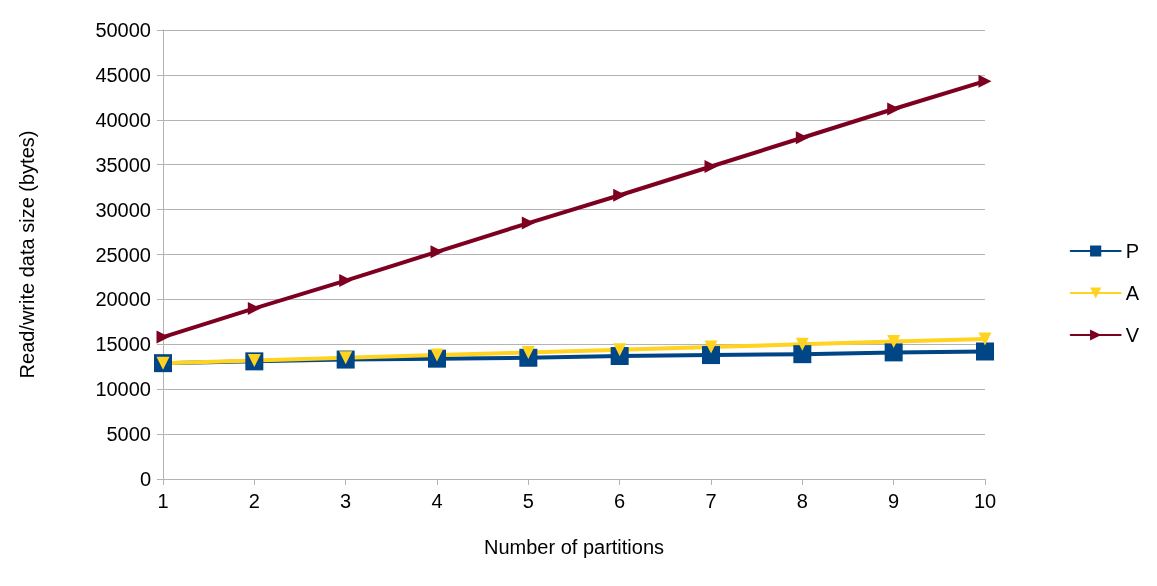 Image resolution: width=1157 pixels, height=586 pixels. What do you see at coordinates (123, 30) in the screenshot?
I see `y-tick-label: 50000` at bounding box center [123, 30].